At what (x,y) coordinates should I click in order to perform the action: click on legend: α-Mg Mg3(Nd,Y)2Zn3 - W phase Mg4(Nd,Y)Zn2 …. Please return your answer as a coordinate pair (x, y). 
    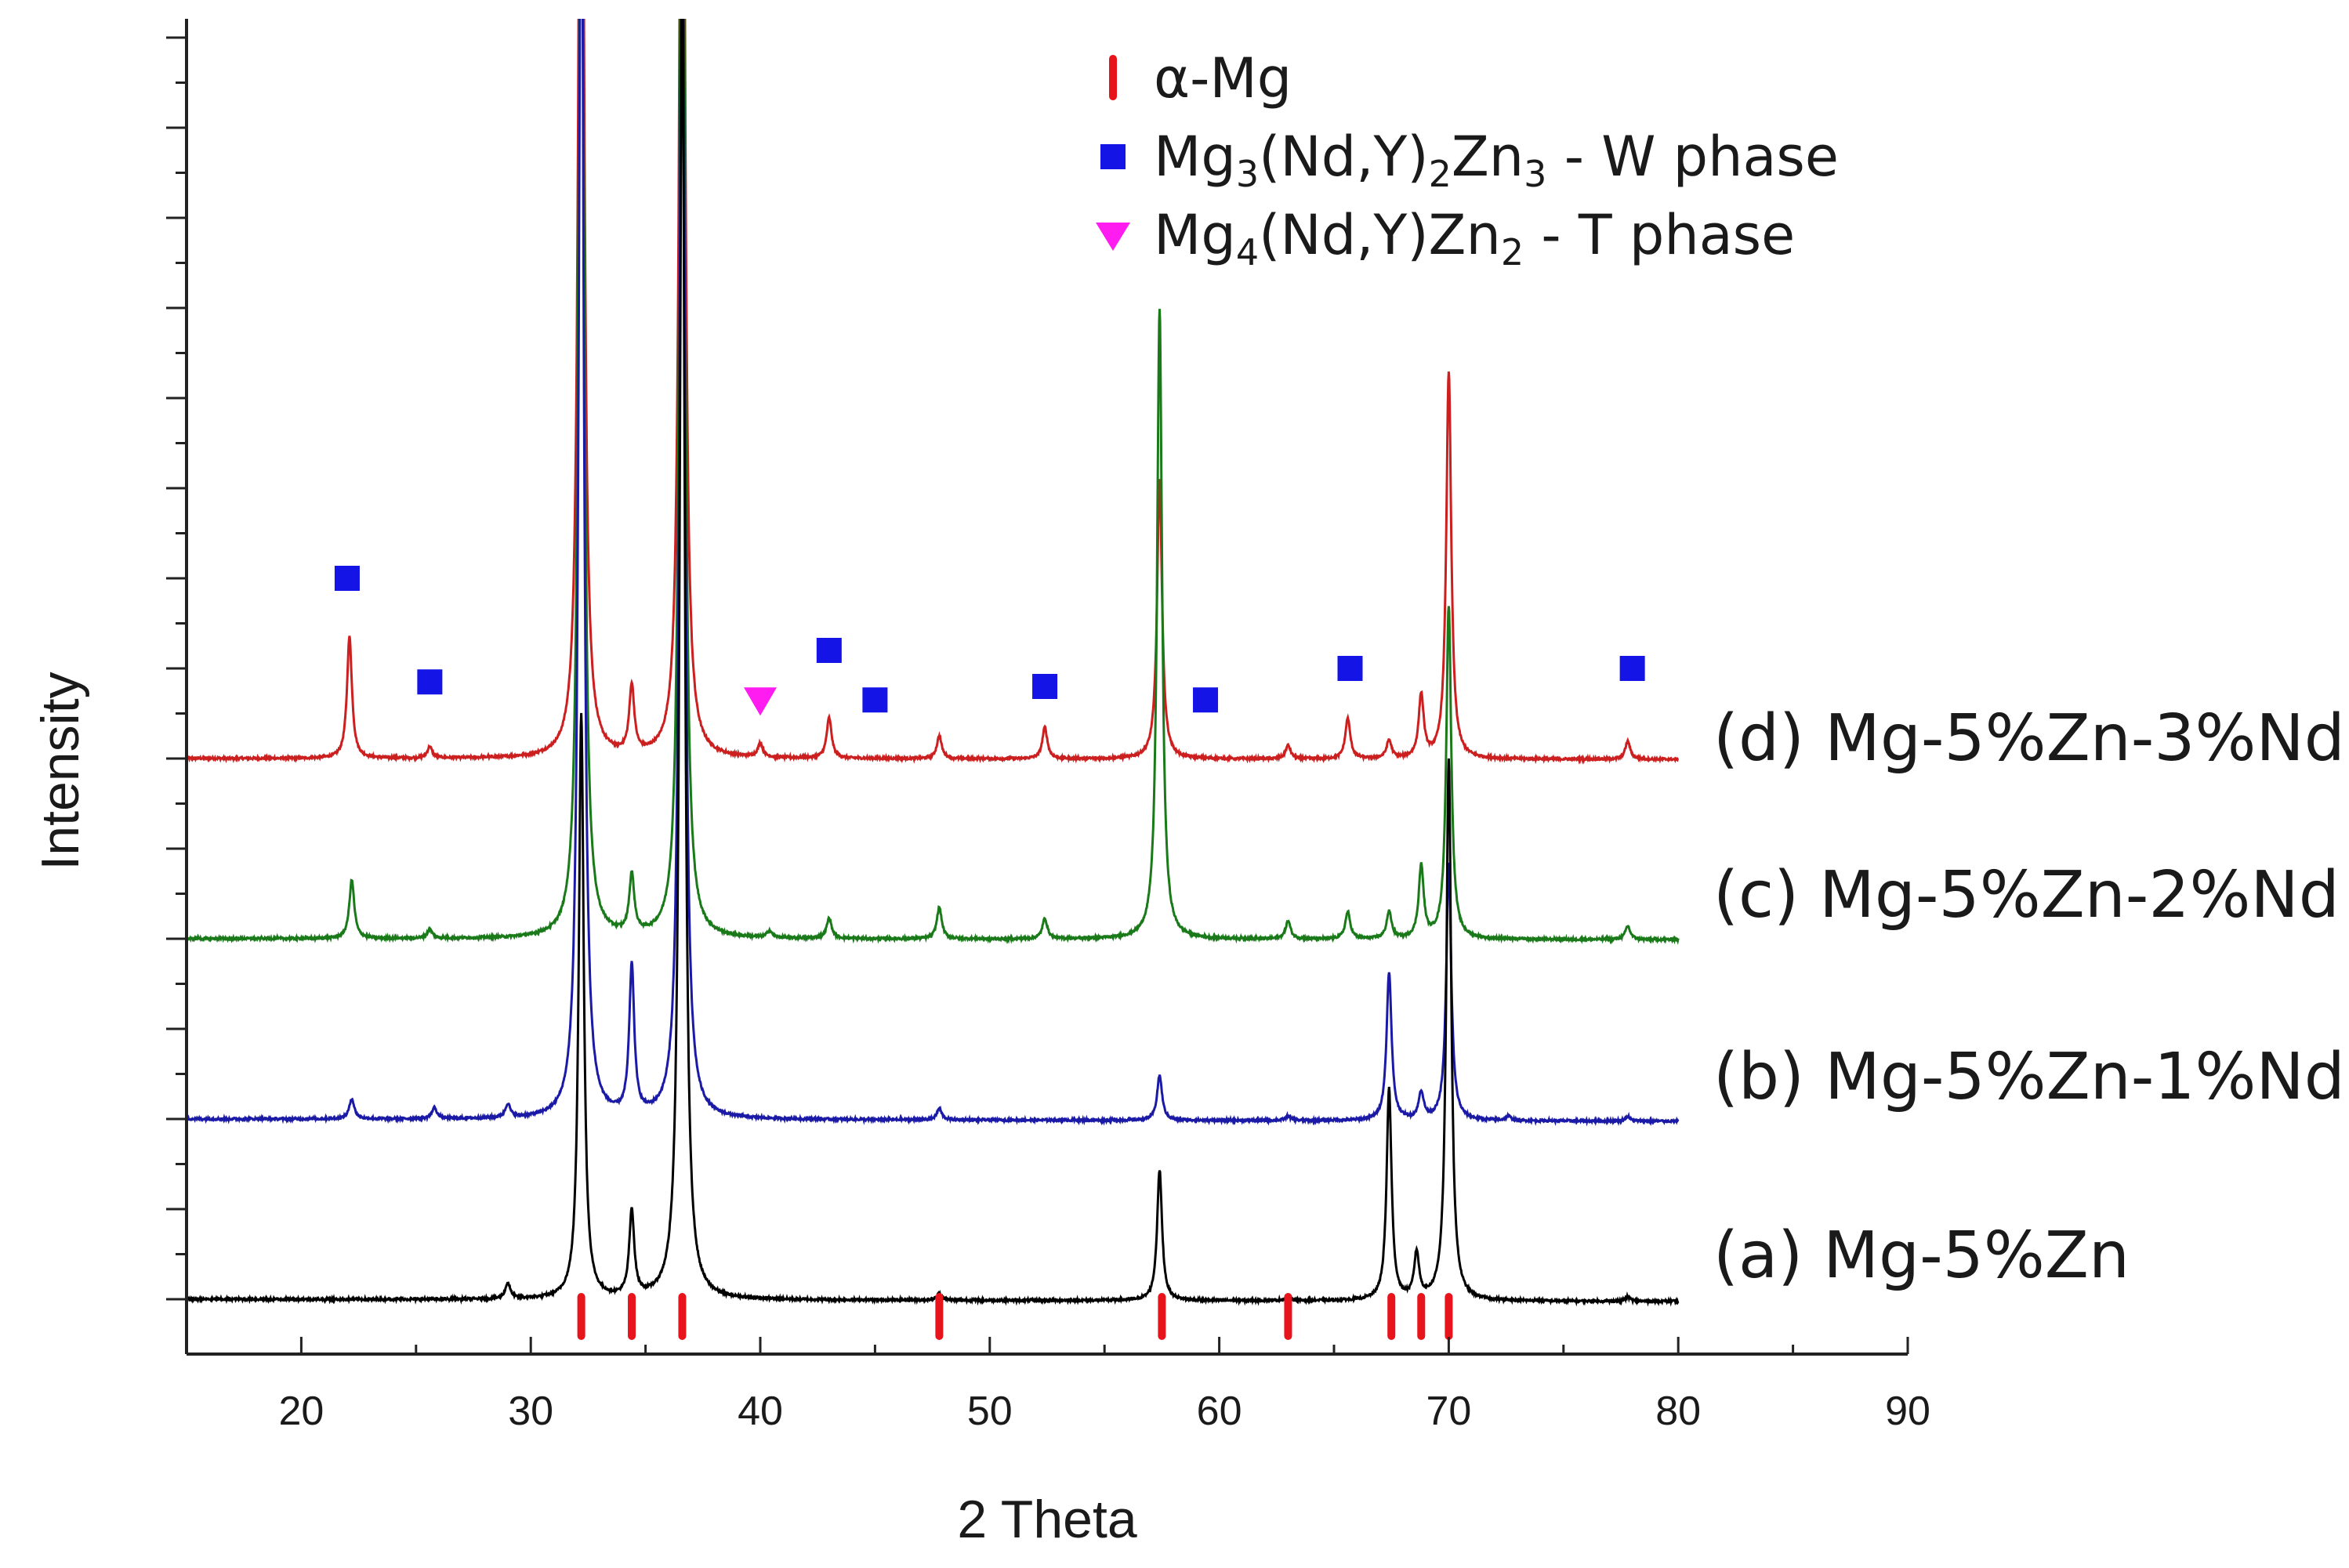
    Looking at the image, I should click on (1468, 160).